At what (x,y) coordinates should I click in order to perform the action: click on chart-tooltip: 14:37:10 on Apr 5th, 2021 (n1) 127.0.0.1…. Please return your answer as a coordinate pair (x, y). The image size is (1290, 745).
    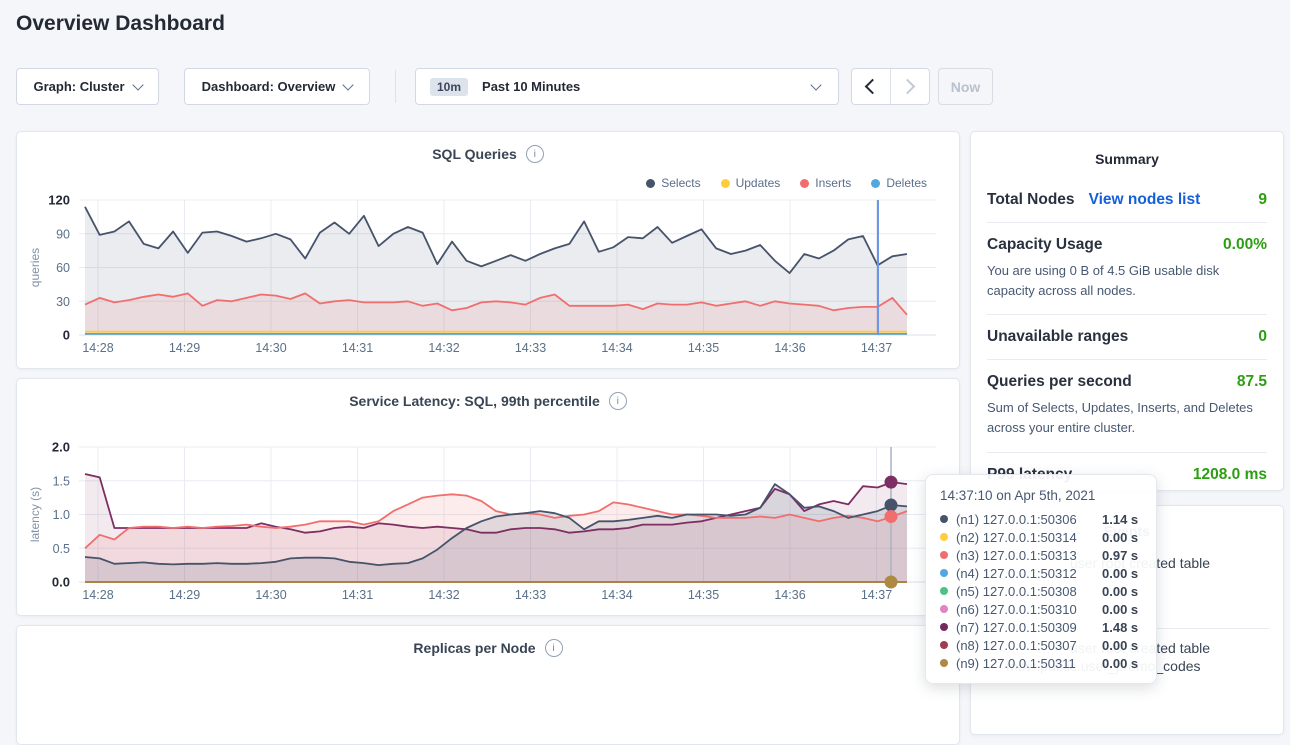
    Looking at the image, I should click on (1041, 579).